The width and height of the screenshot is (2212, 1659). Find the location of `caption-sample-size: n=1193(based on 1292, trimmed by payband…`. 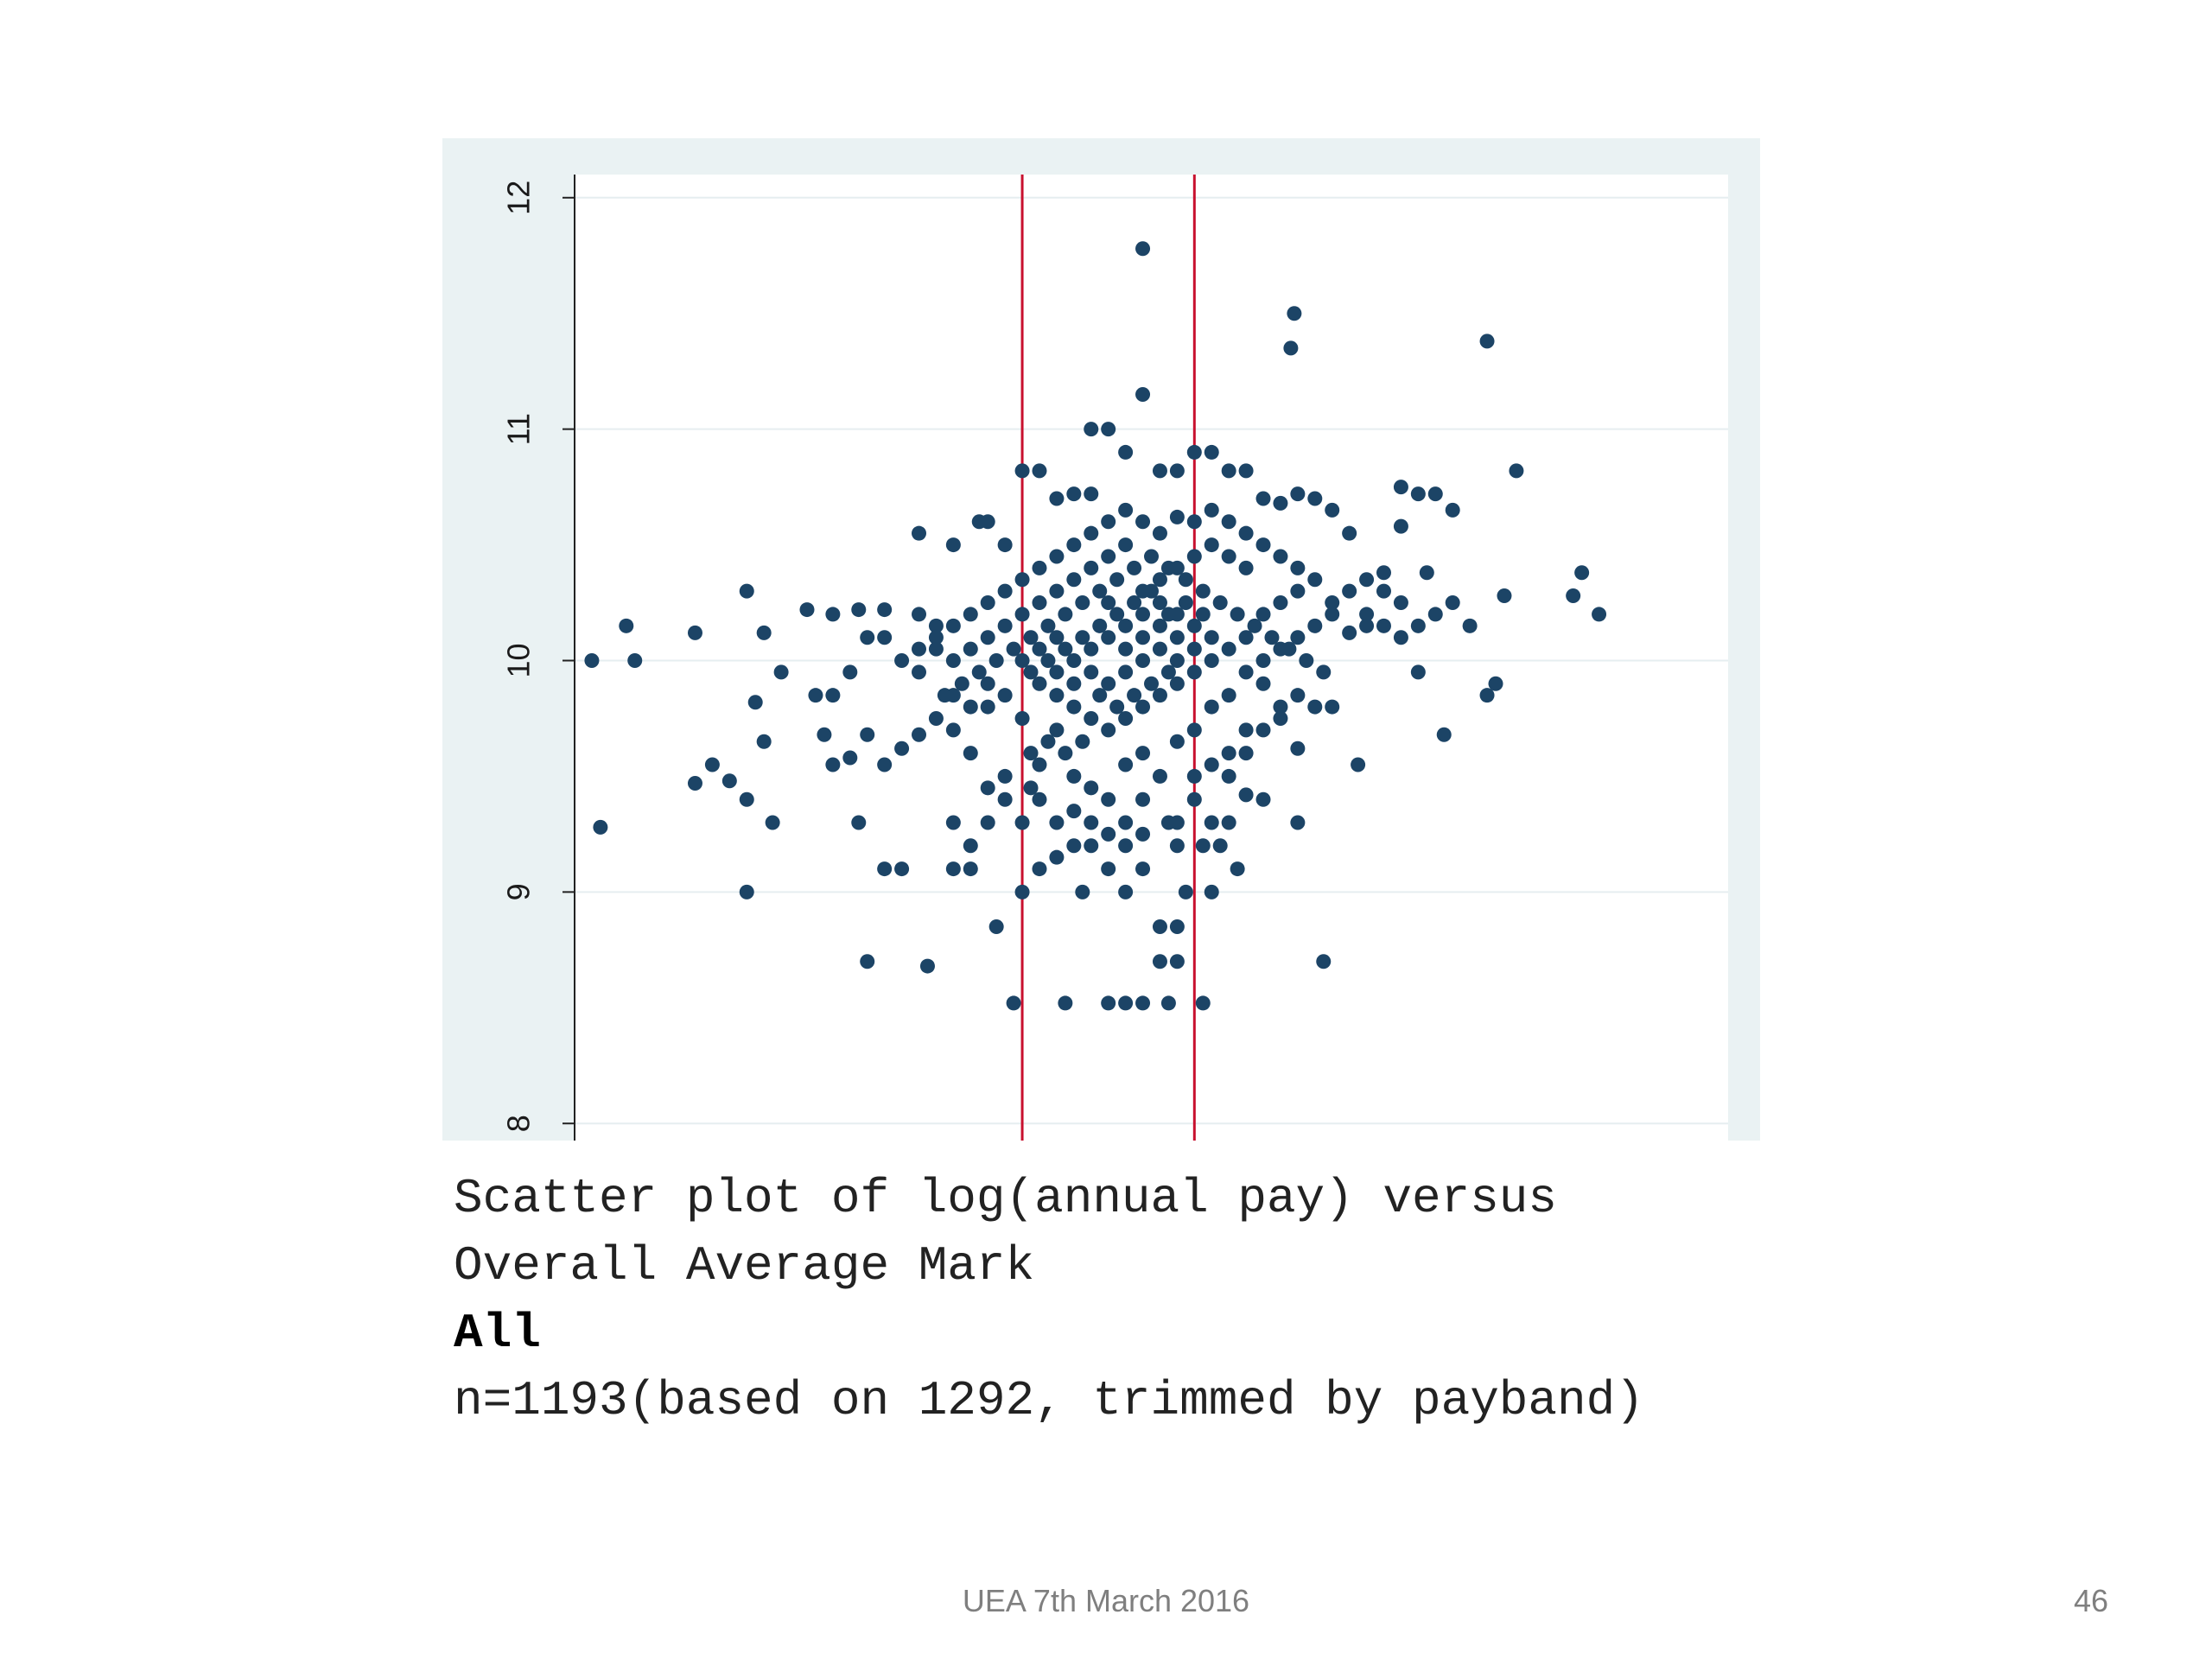

caption-sample-size: n=1193(based on 1292, trimmed by payband… is located at coordinates (1049, 1400).